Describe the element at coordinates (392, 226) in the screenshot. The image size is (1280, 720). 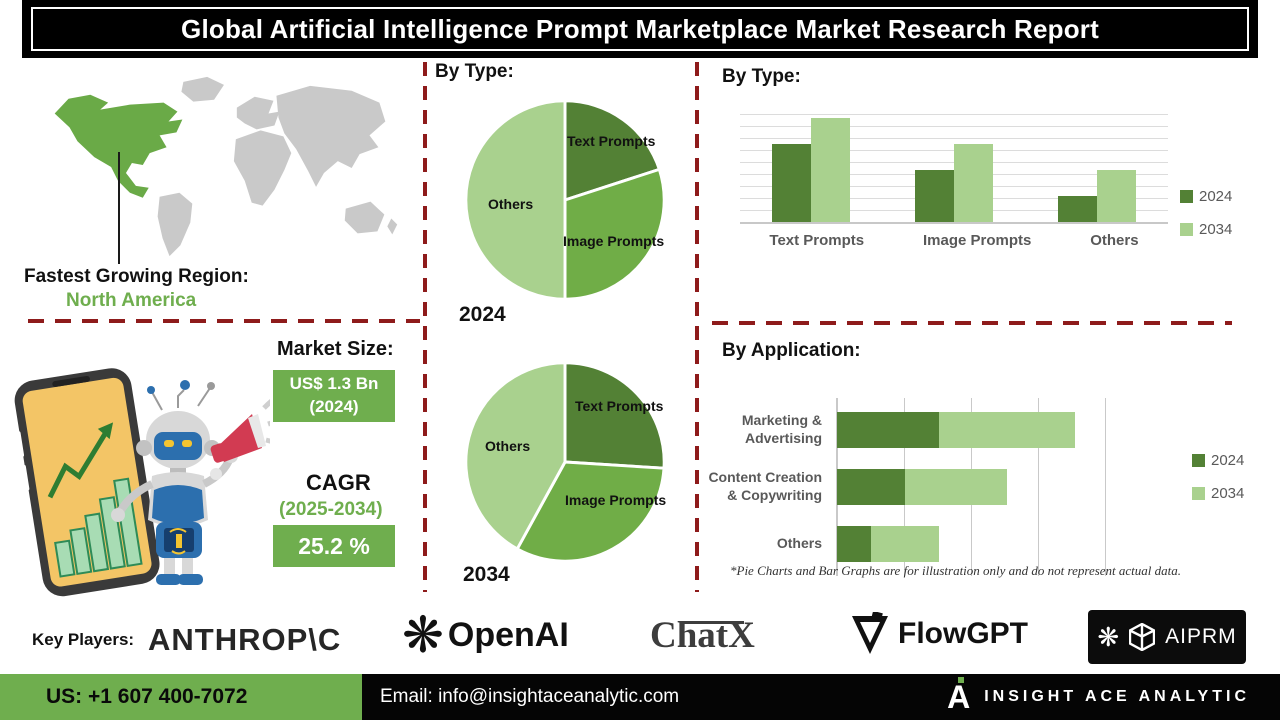
I see `map-island` at that location.